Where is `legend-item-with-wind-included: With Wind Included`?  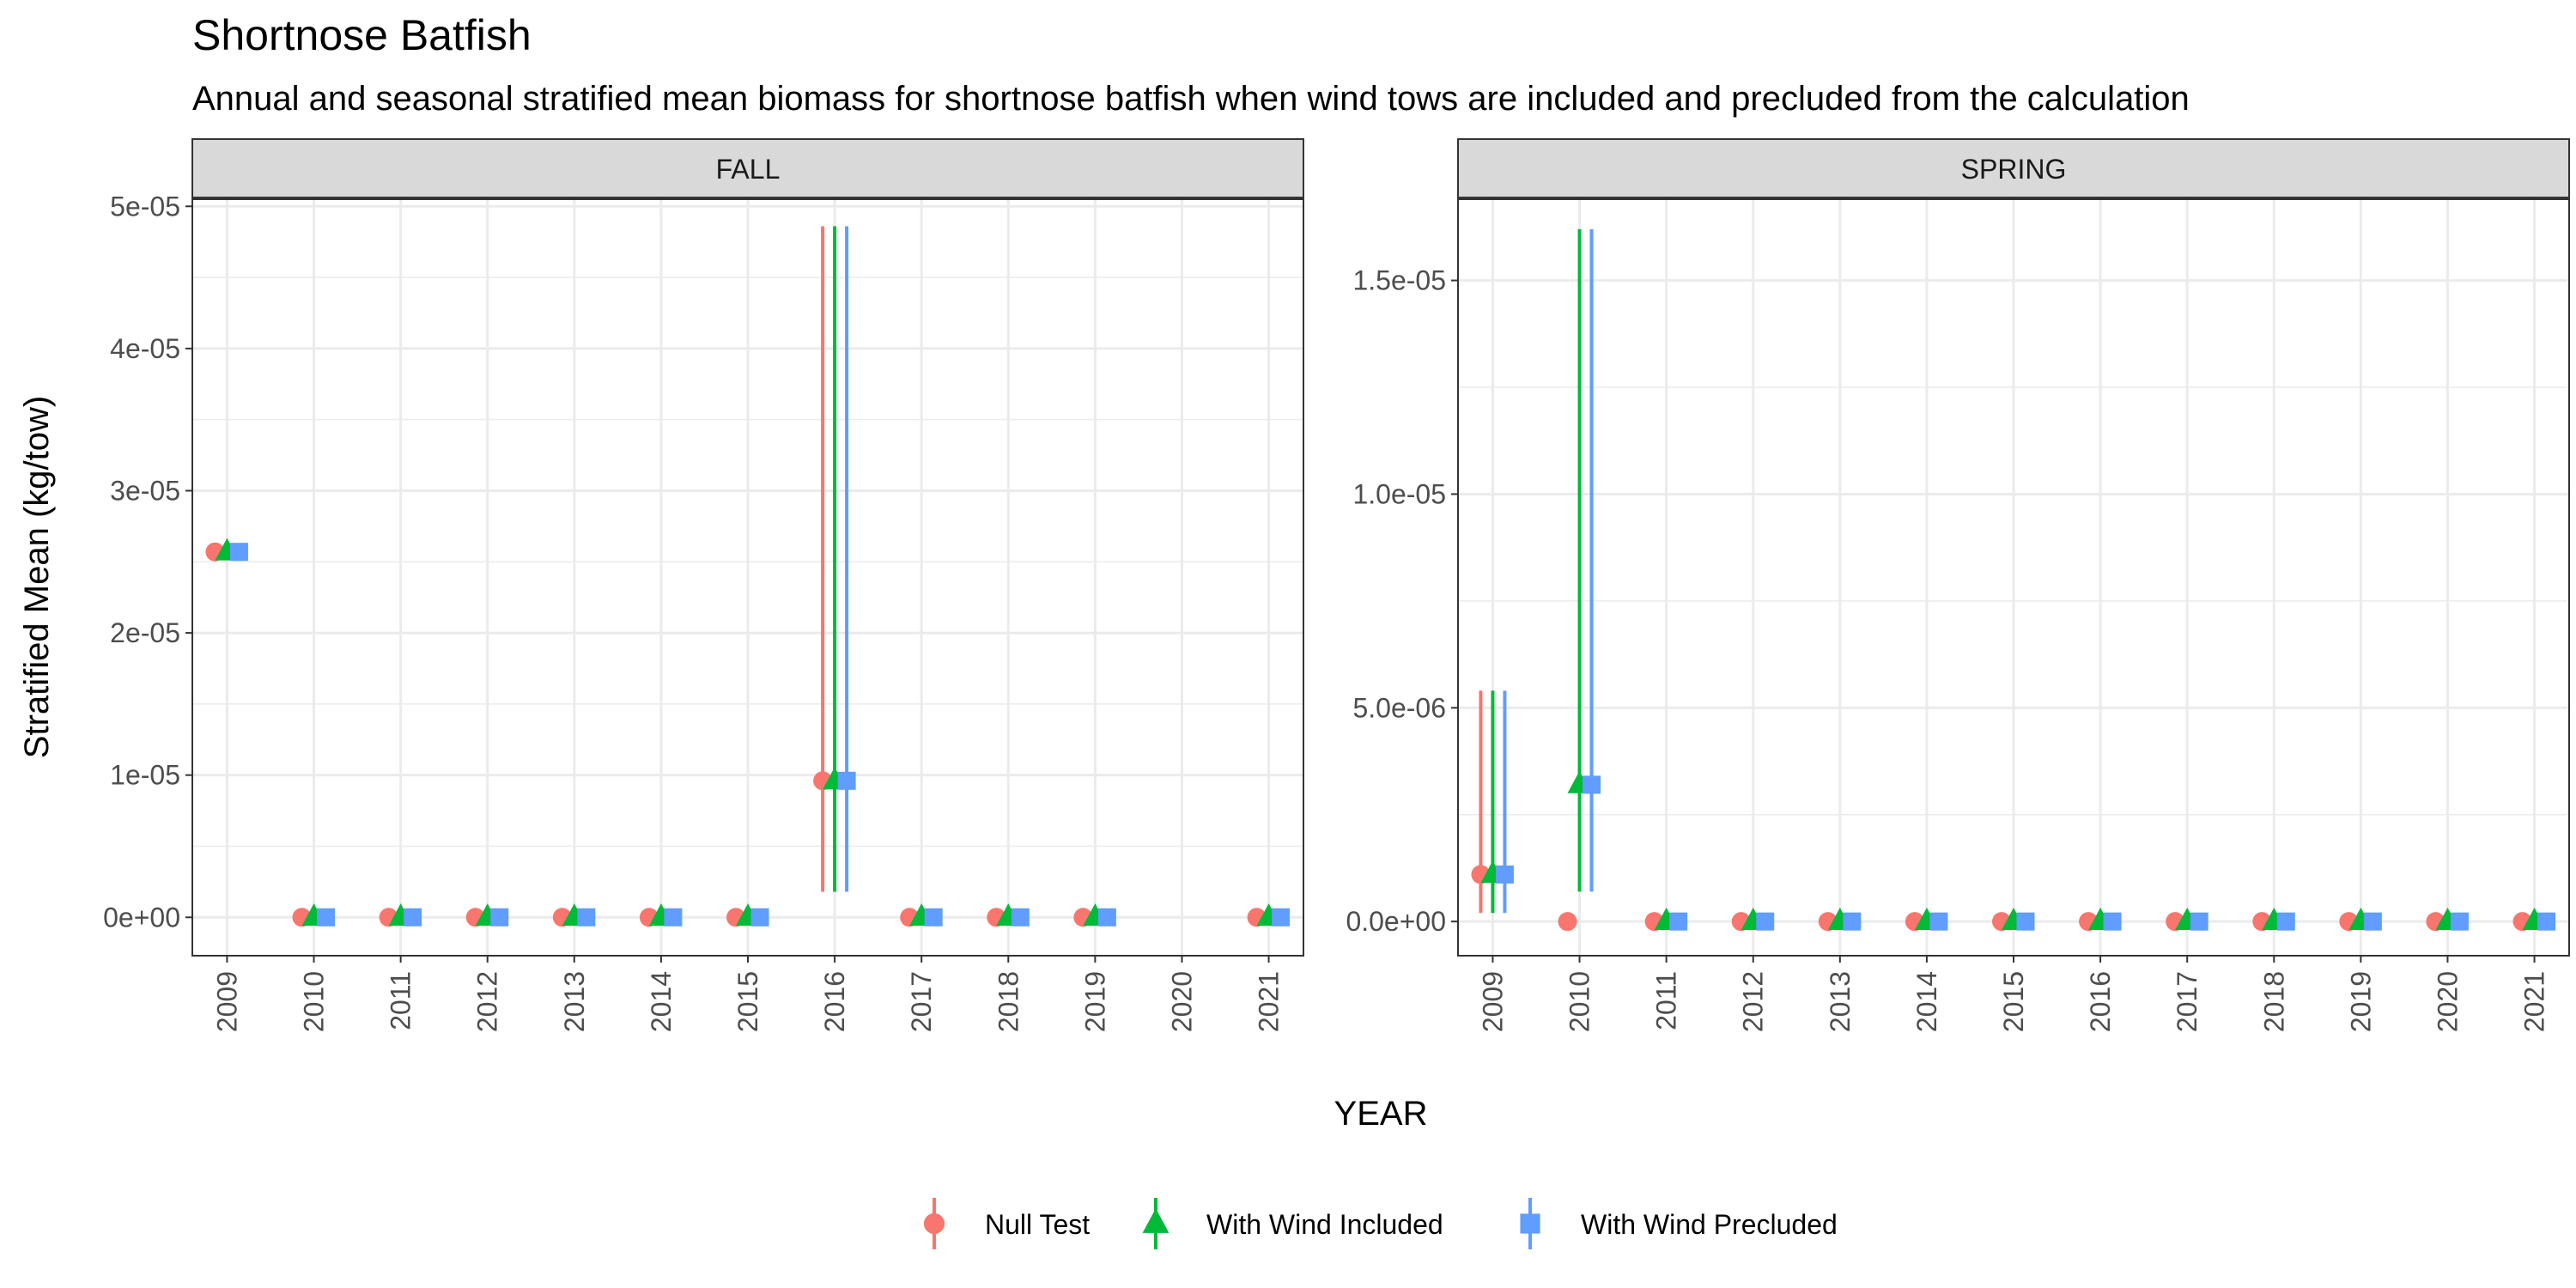 legend-item-with-wind-included: With Wind Included is located at coordinates (1292, 1224).